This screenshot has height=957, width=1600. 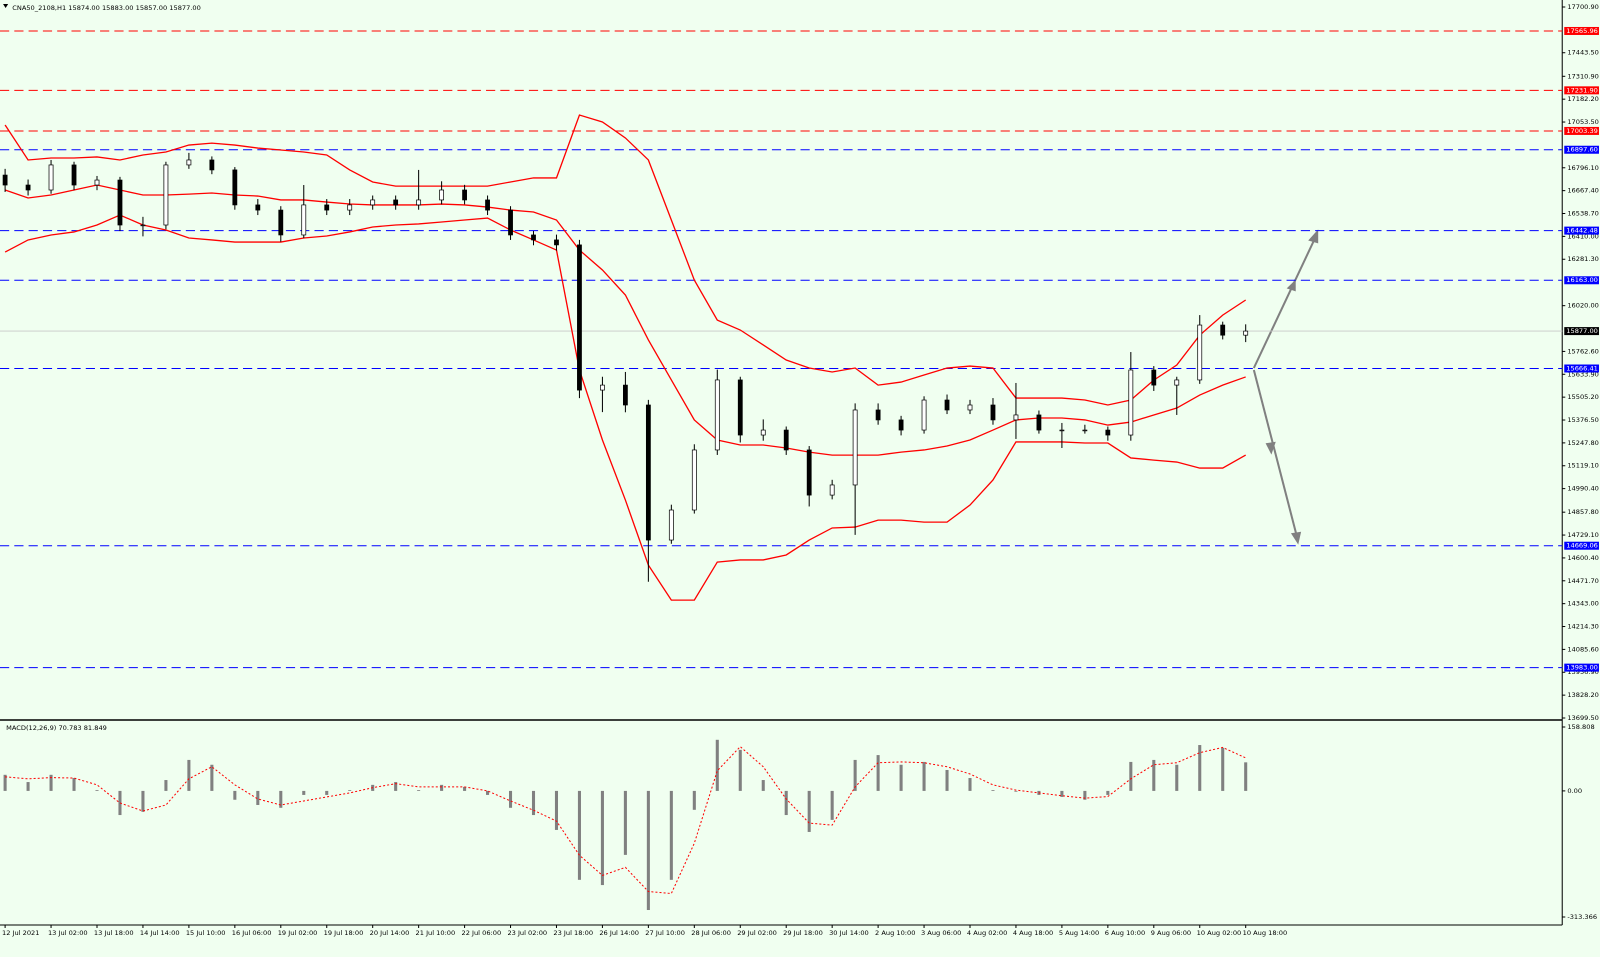 What do you see at coordinates (1583, 374) in the screenshot?
I see `y-tick-label: 15633.90` at bounding box center [1583, 374].